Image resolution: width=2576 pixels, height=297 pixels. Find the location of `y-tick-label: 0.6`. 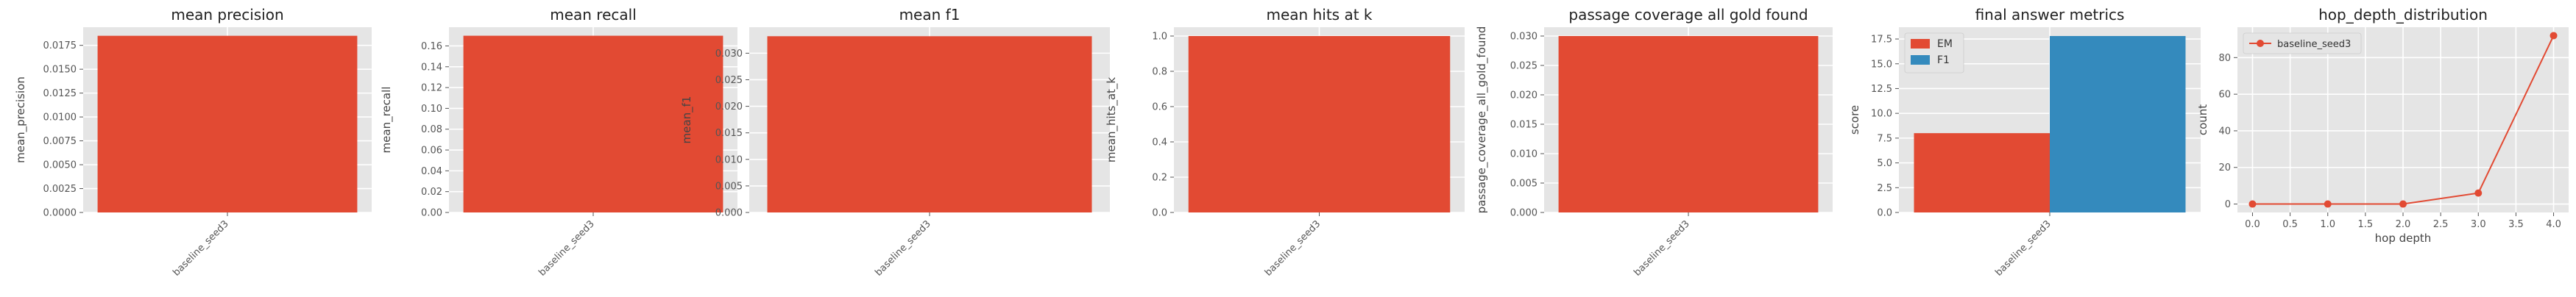

y-tick-label: 0.6 is located at coordinates (1159, 107).